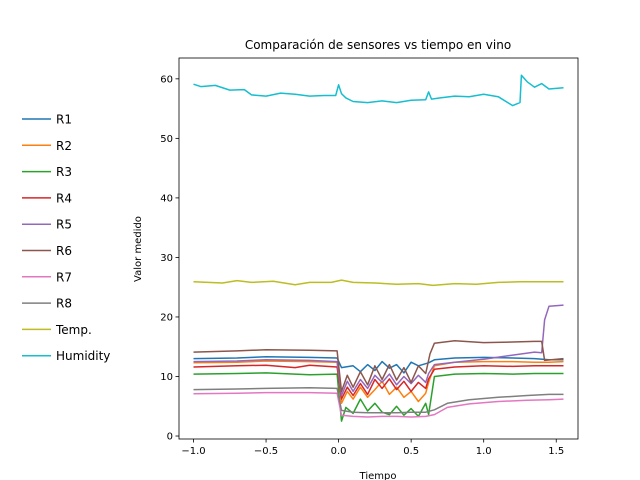 This screenshot has height=480, width=640. What do you see at coordinates (64, 172) in the screenshot?
I see `legend-label: R3` at bounding box center [64, 172].